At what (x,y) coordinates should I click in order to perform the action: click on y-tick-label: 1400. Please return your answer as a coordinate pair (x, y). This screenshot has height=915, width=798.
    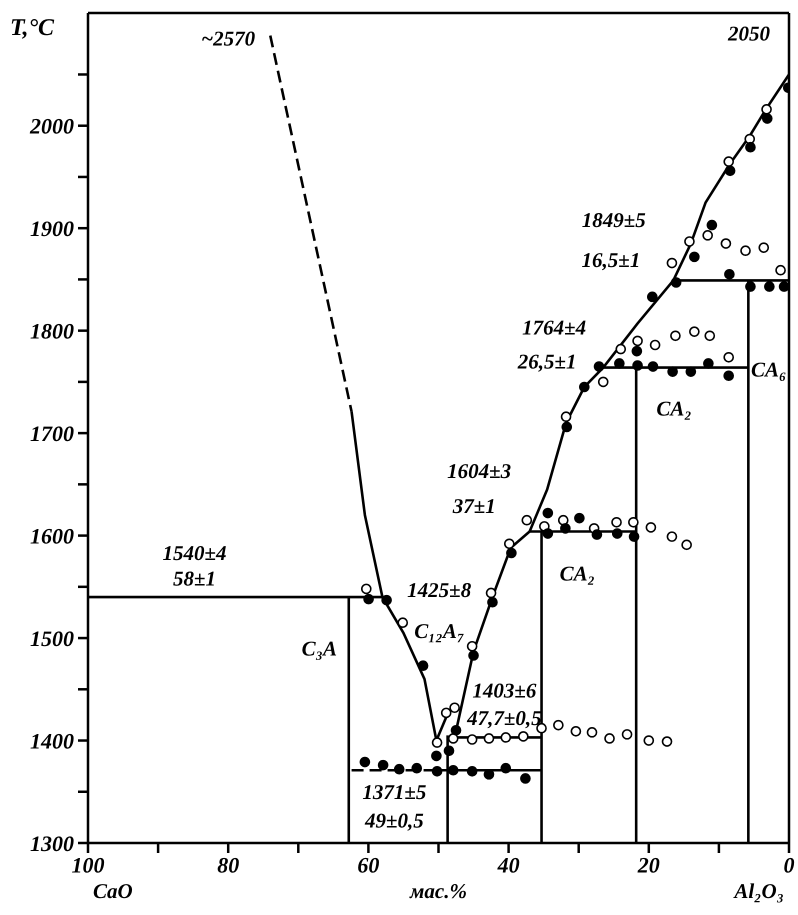
    Looking at the image, I should click on (52, 741).